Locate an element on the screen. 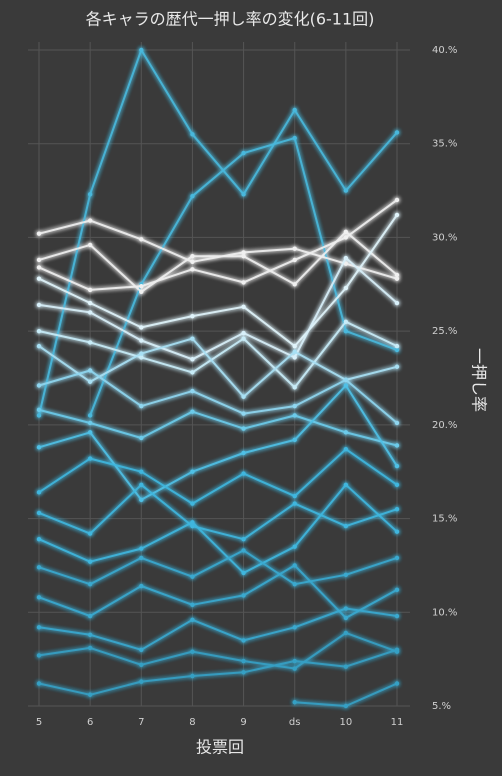 The height and width of the screenshot is (776, 502). y-tick-label: 35.% is located at coordinates (444, 144).